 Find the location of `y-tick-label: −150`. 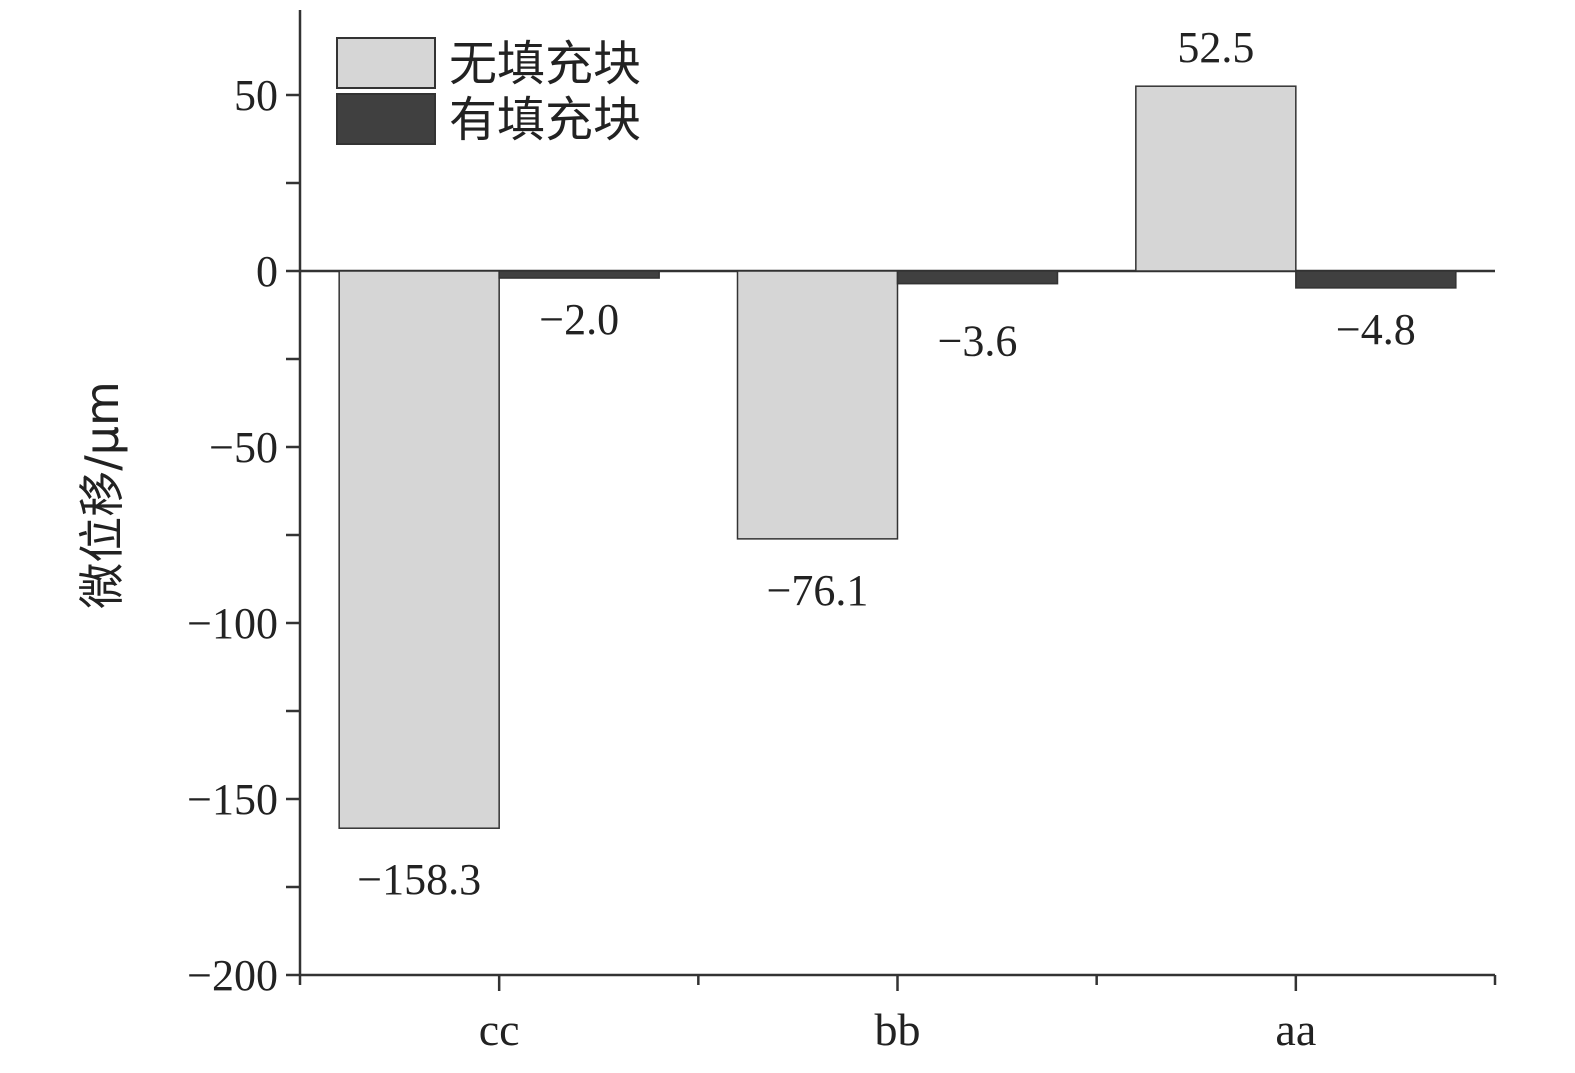

y-tick-label: −150 is located at coordinates (232, 799).